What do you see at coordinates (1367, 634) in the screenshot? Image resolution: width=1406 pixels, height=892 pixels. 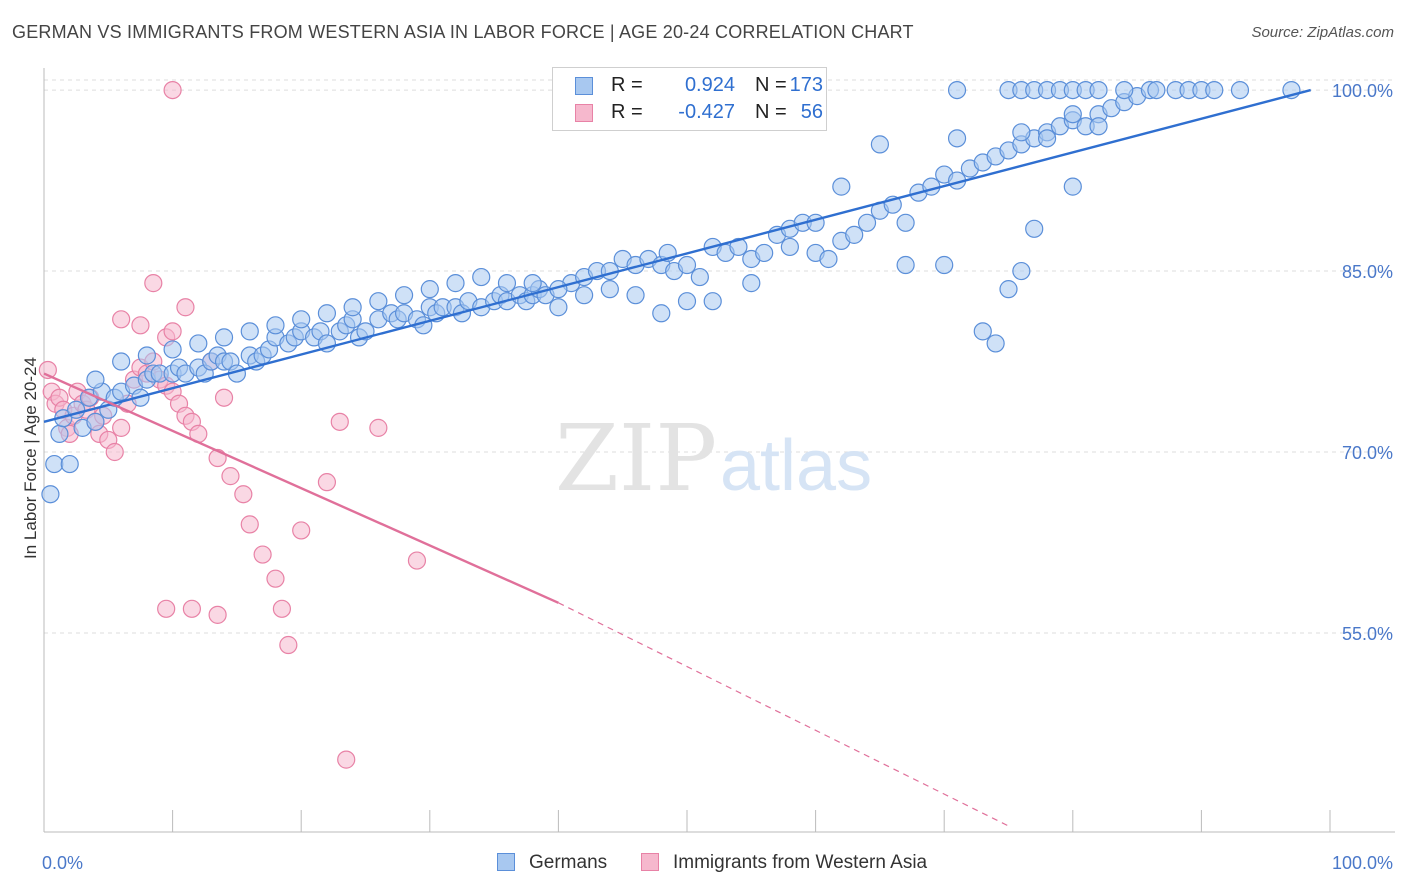 I see `y-tick-label: 55.0%` at bounding box center [1367, 634].